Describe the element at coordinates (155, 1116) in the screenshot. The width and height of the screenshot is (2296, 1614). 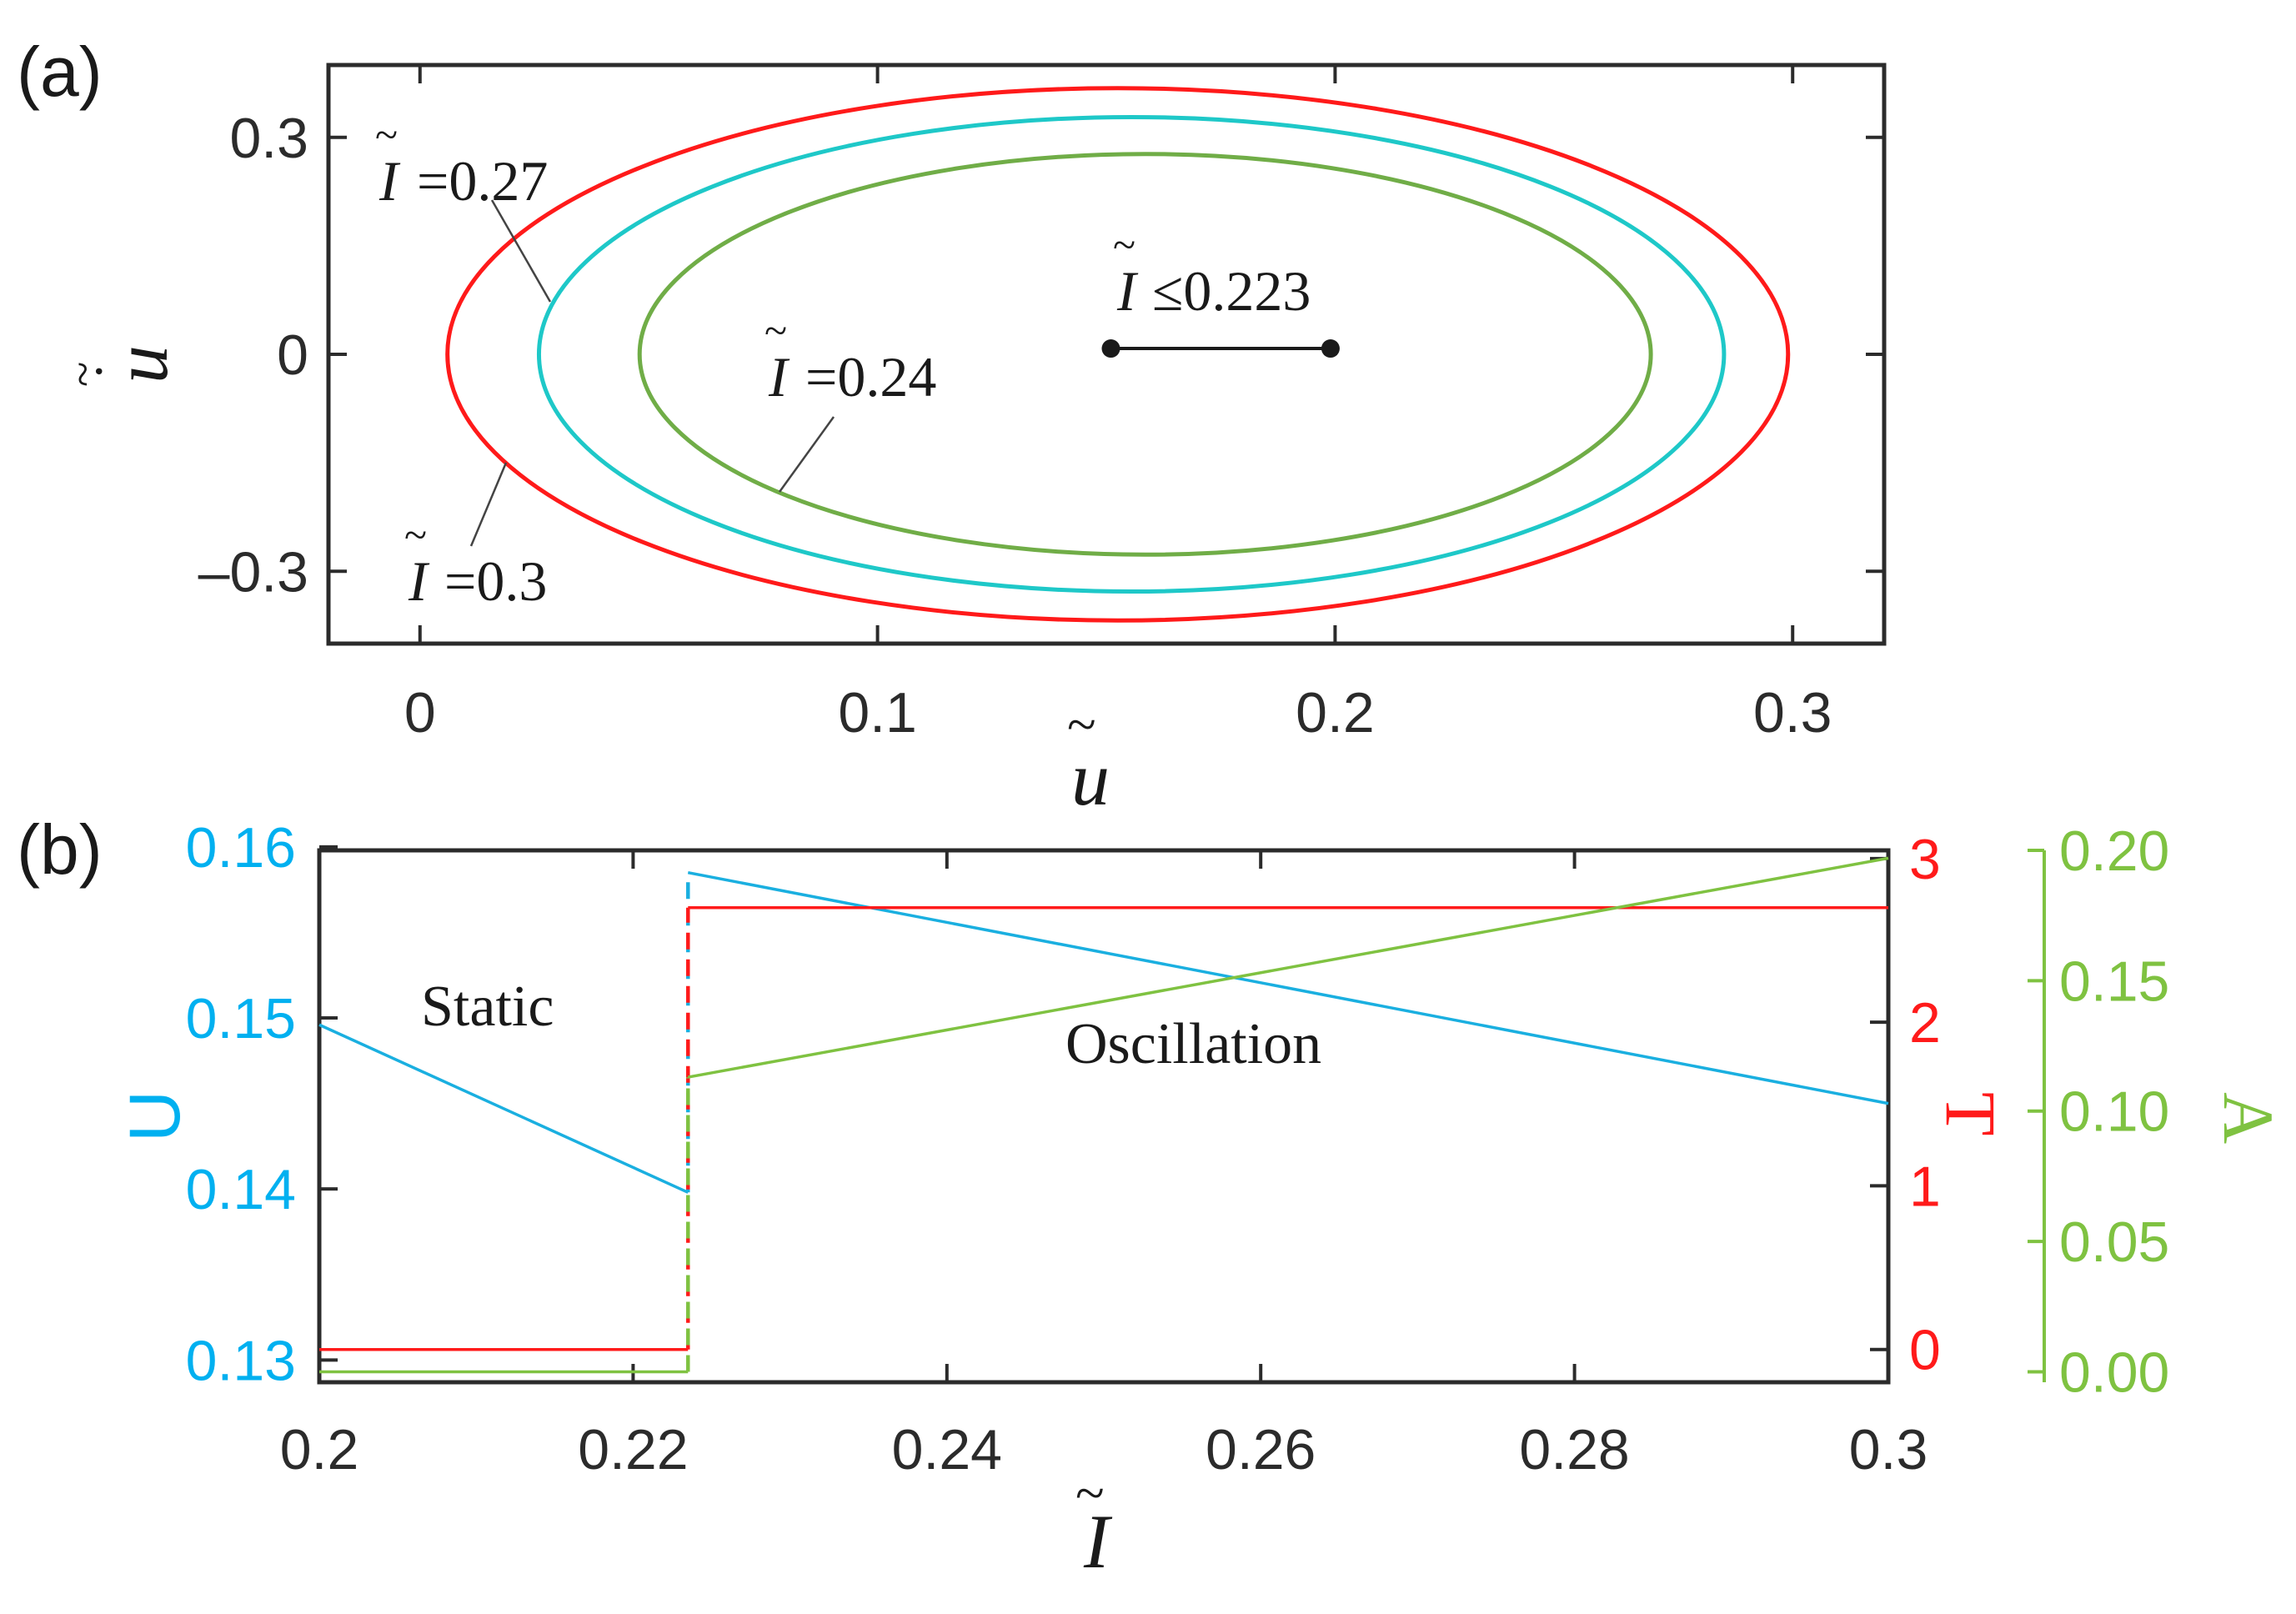
I see `u-axis-title: U` at that location.